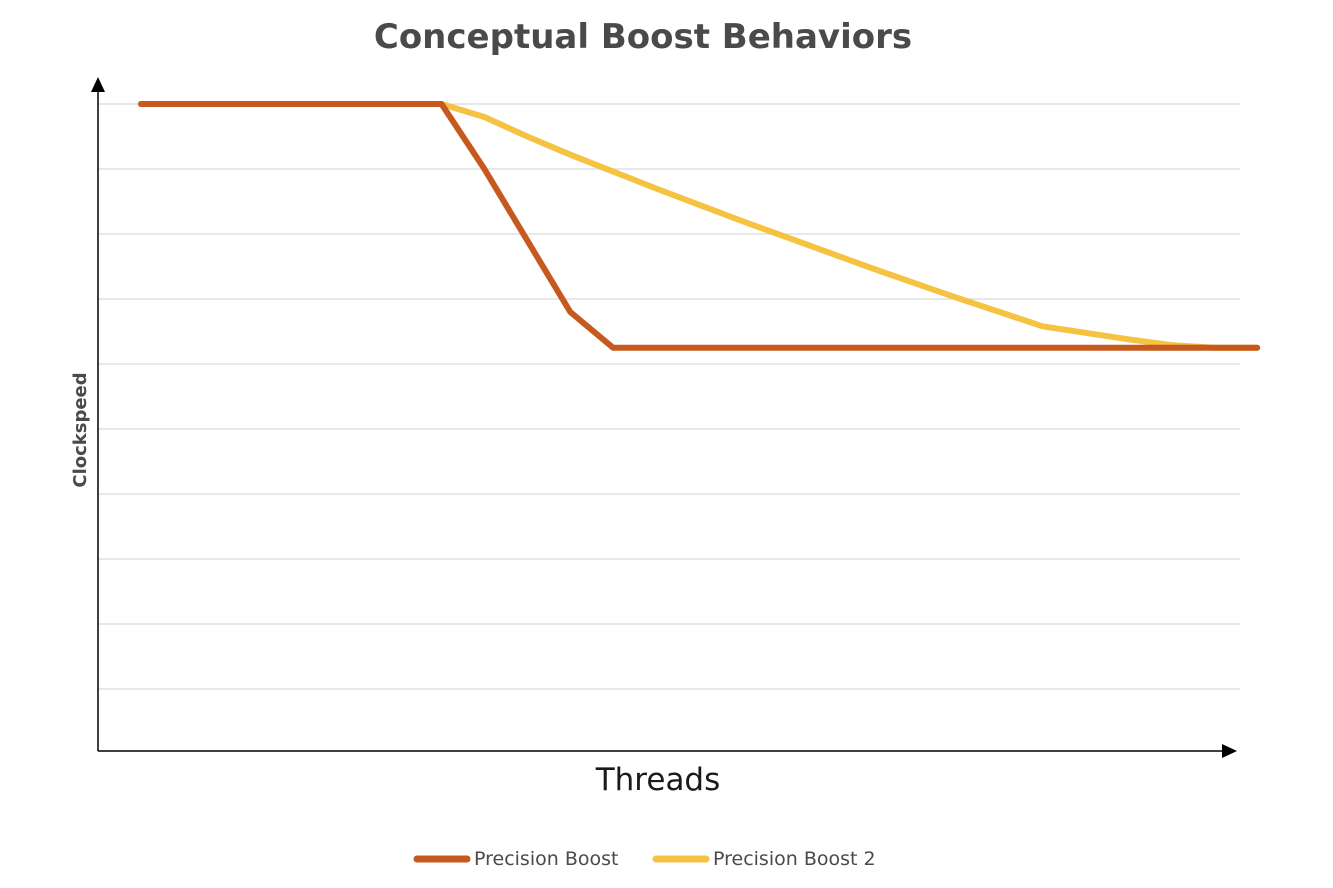 Image resolution: width=1333 pixels, height=888 pixels. Describe the element at coordinates (658, 780) in the screenshot. I see `x-axis-label: Threads` at that location.